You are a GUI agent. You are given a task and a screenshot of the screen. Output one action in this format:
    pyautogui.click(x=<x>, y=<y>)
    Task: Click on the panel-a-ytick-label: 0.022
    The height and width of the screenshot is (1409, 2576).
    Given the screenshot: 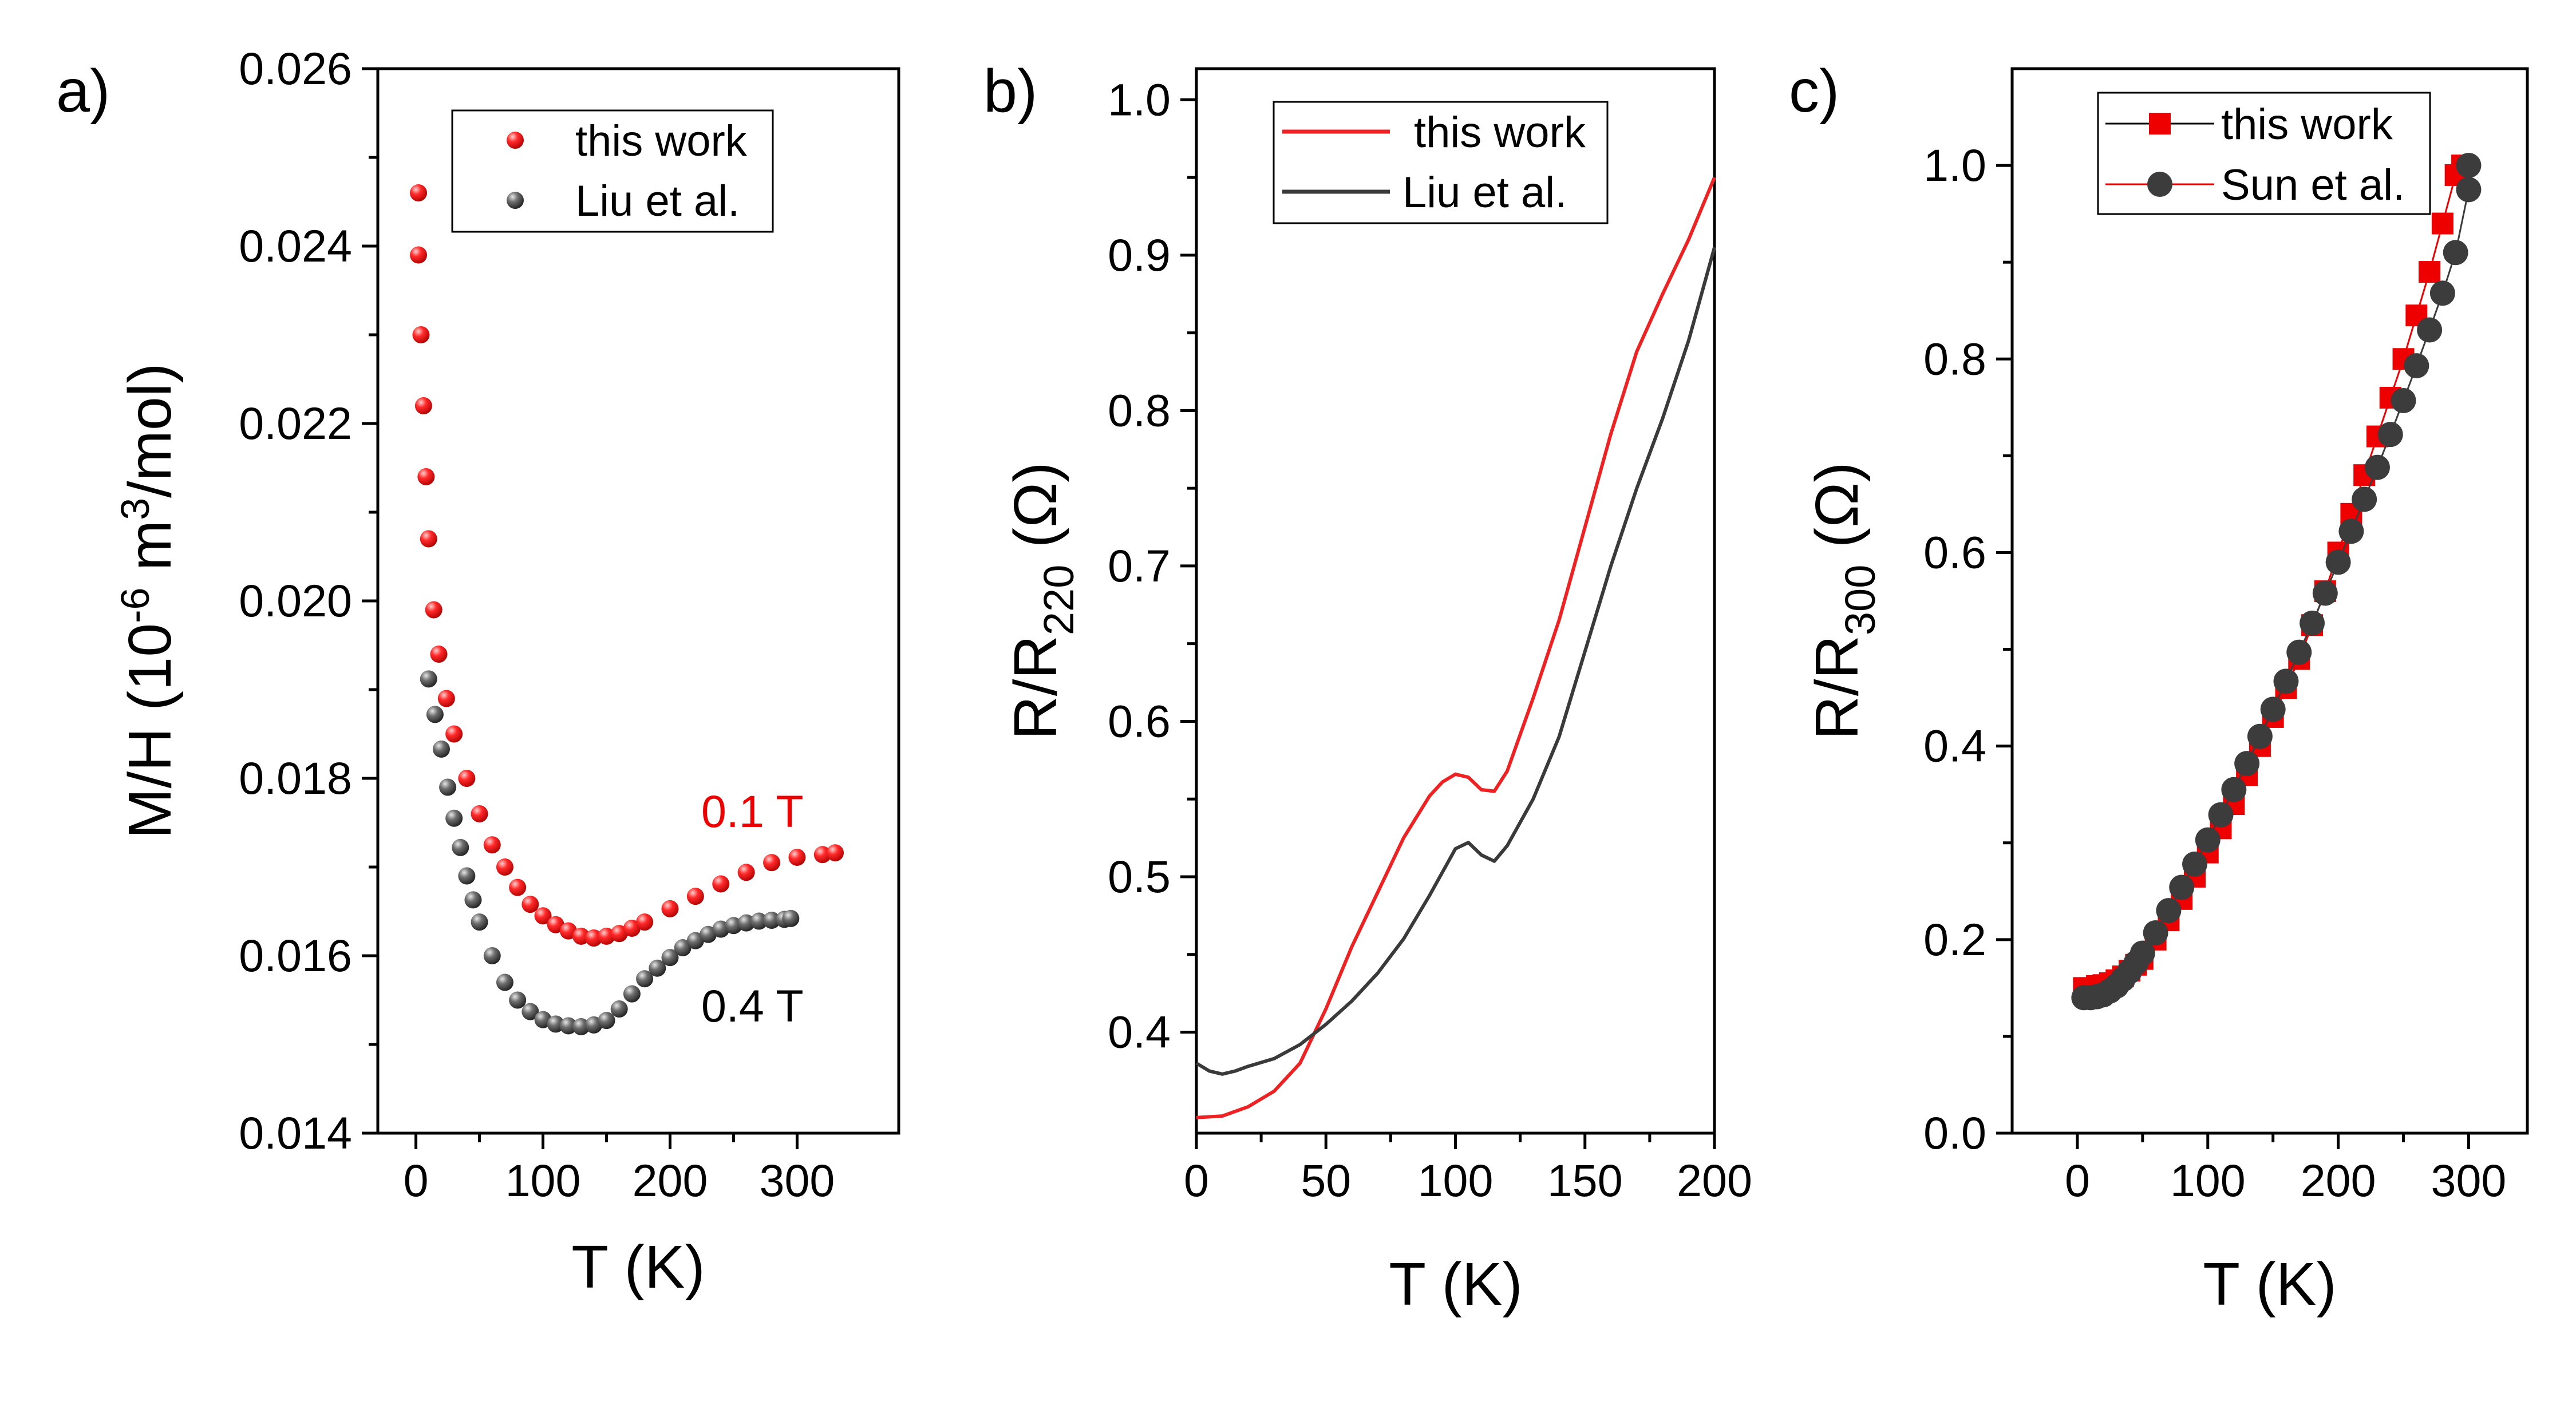 What is the action you would take?
    pyautogui.click(x=295, y=423)
    